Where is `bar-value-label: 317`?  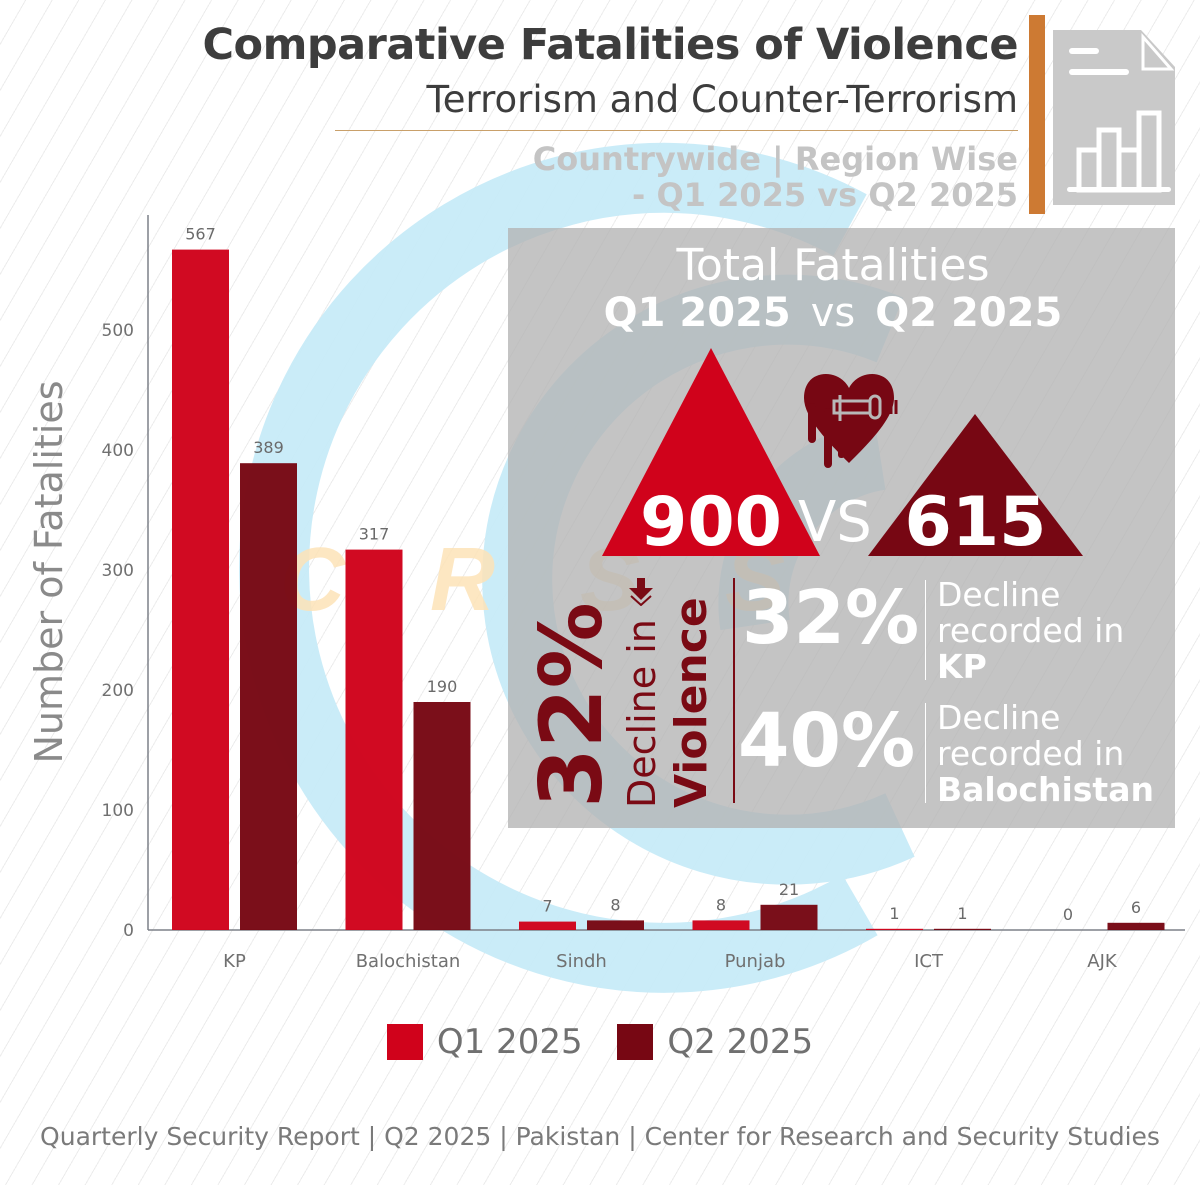
bar-value-label: 317 is located at coordinates (374, 534).